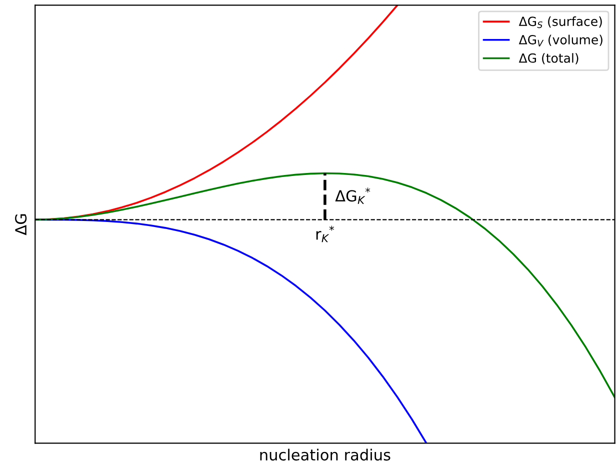 The width and height of the screenshot is (616, 470). What do you see at coordinates (325, 234) in the screenshot?
I see `annotation: r$_{K}$$^{*}$` at bounding box center [325, 234].